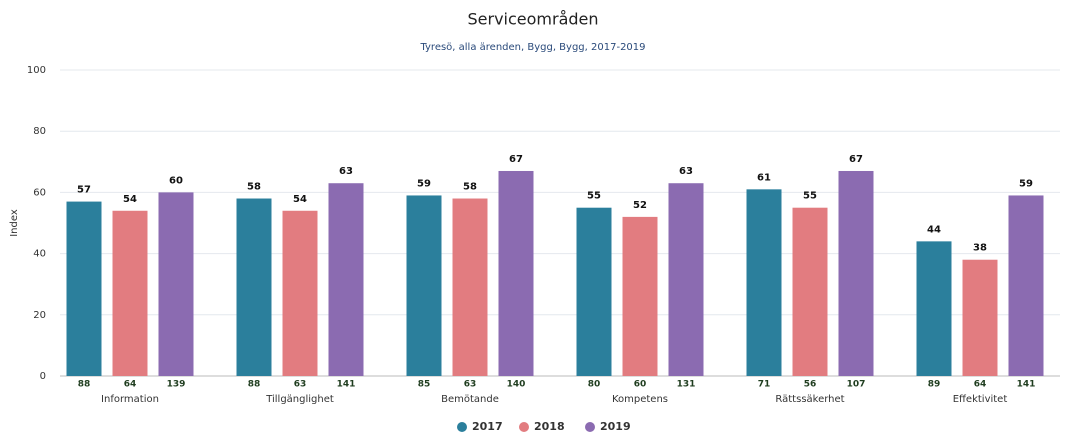 This screenshot has height=434, width=1066. What do you see at coordinates (764, 177) in the screenshot?
I see `value-label: 61` at bounding box center [764, 177].